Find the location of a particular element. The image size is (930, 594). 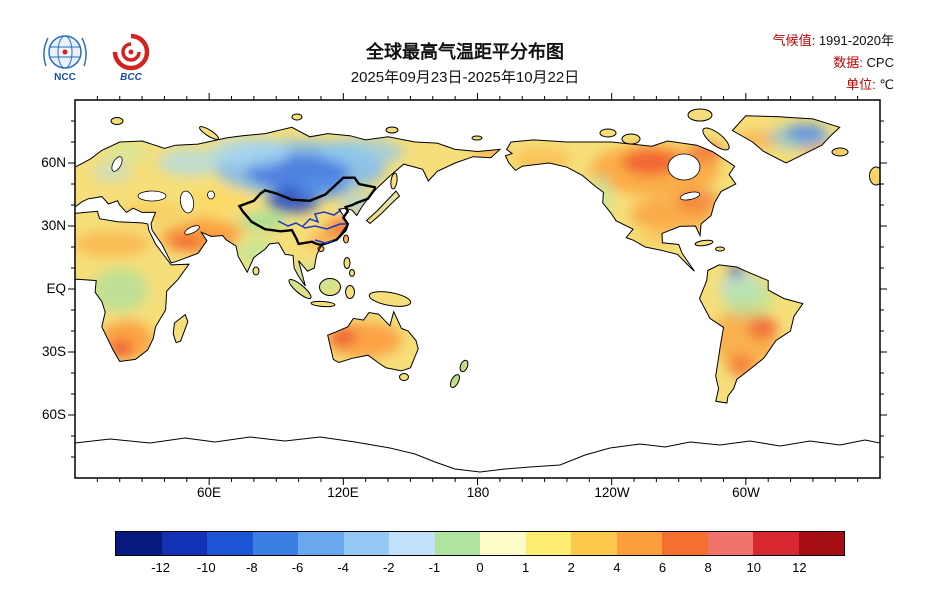

colorbar-tick-label: 12 is located at coordinates (799, 567).